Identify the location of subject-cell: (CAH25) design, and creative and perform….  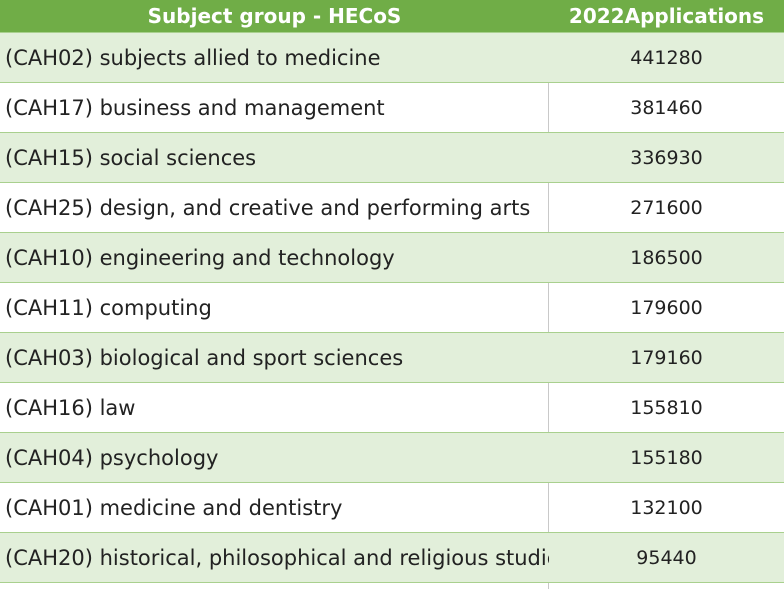
(274, 207).